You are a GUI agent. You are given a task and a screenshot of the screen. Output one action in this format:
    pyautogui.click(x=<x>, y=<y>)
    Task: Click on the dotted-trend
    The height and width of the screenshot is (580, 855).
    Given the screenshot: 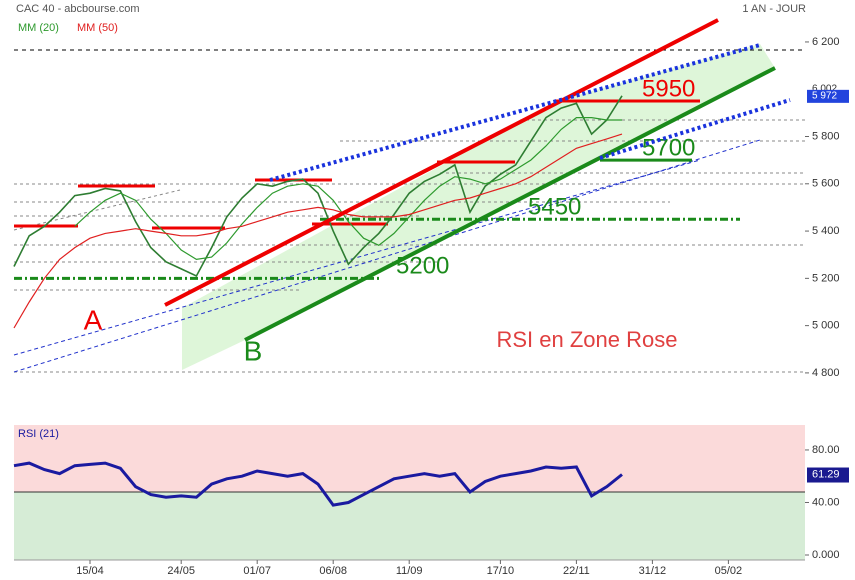 What is the action you would take?
    pyautogui.click(x=515, y=112)
    